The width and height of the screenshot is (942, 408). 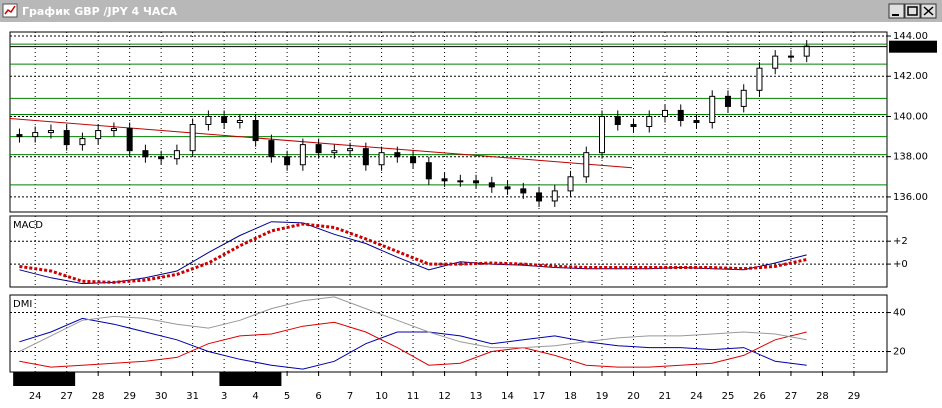 I want to click on y-tick-label: 136.00, so click(x=910, y=197).